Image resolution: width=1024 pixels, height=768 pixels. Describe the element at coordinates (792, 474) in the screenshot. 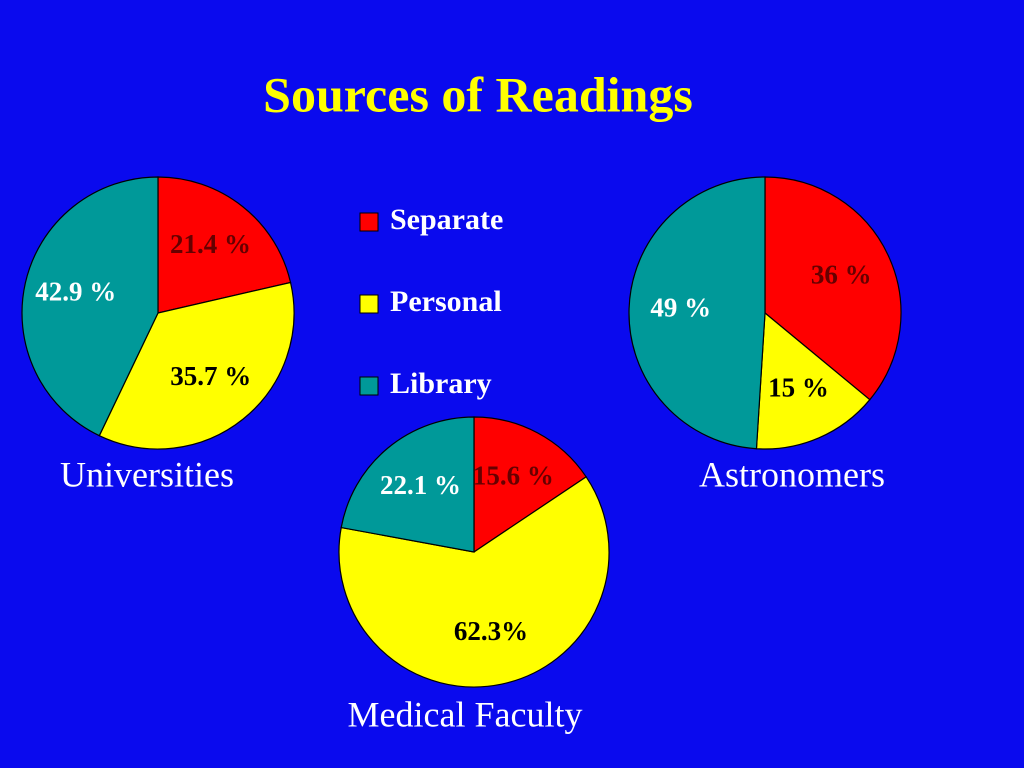

I see `pie-caption: Astronomers` at that location.